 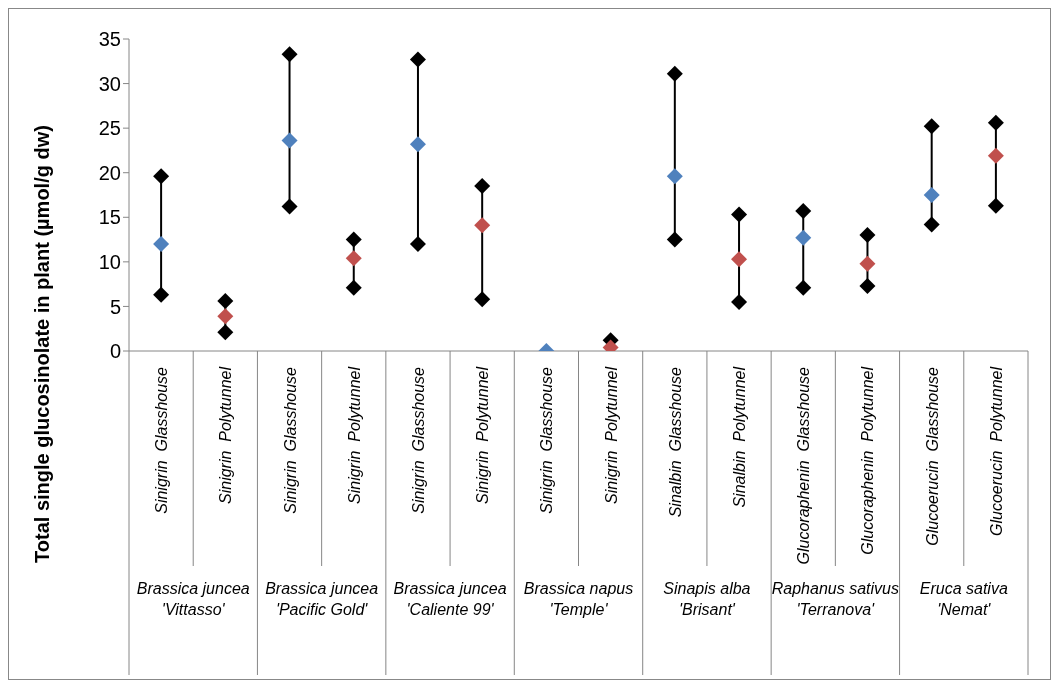 I want to click on y-tick-label: 25, so click(x=109, y=128).